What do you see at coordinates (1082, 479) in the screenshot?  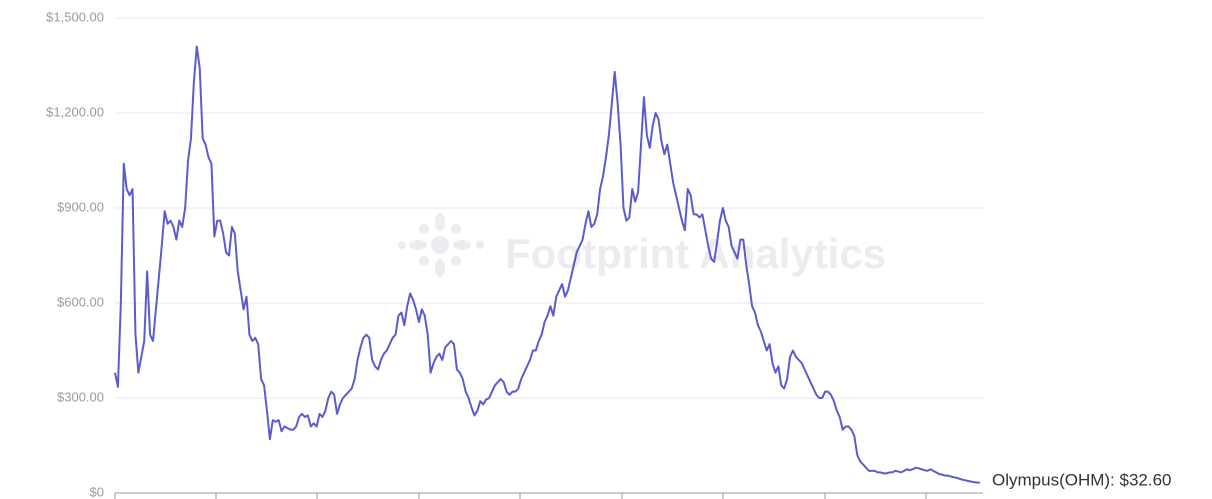 I see `end-label: Olympus(OHM): $32.60` at bounding box center [1082, 479].